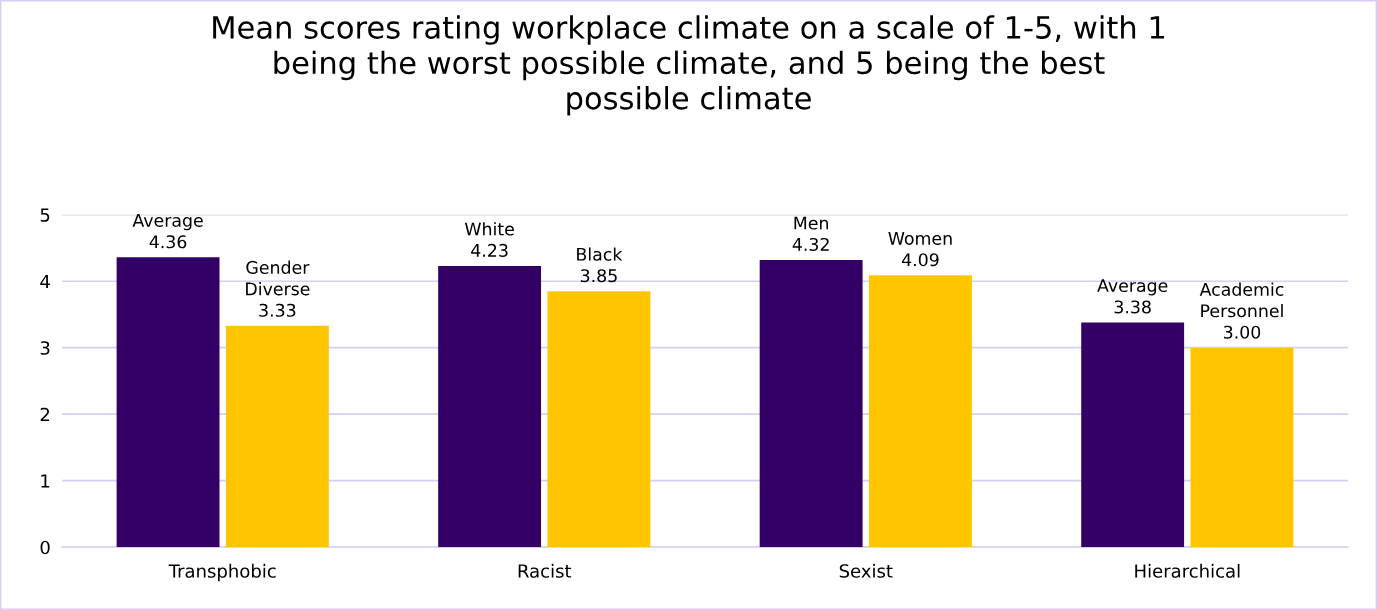  I want to click on y-tick-label: 1, so click(45, 481).